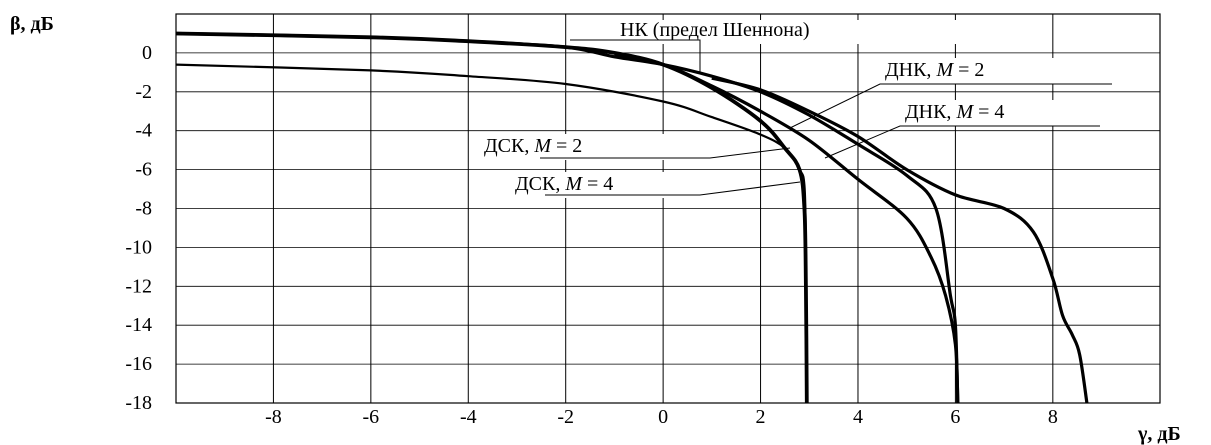 This screenshot has height=445, width=1211. What do you see at coordinates (138, 364) in the screenshot?
I see `y-tick-label: -16` at bounding box center [138, 364].